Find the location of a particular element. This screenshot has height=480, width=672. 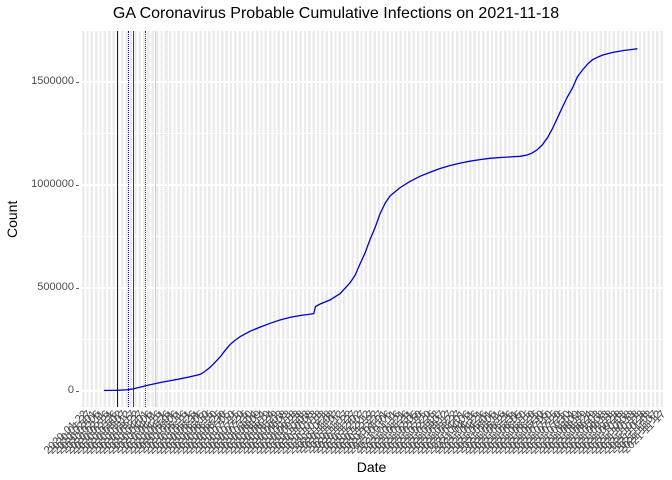

y-tick-label: 1500000 is located at coordinates (52, 81).